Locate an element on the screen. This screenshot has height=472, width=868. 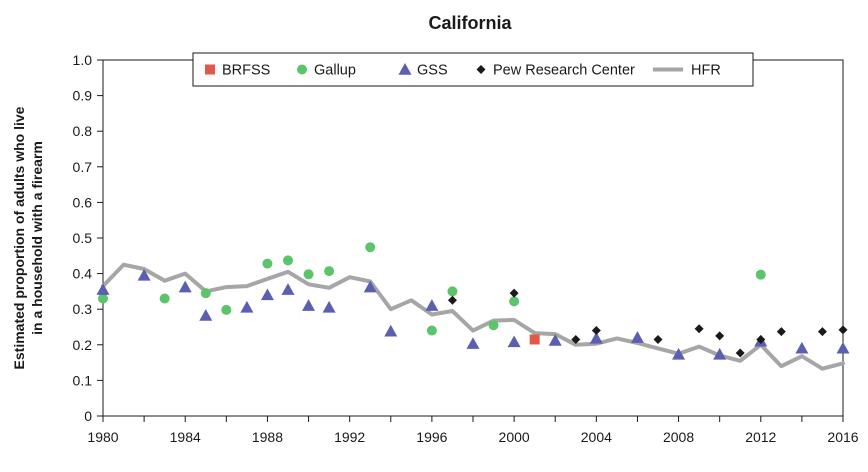
y-tick-label: 0.7 is located at coordinates (83, 167).